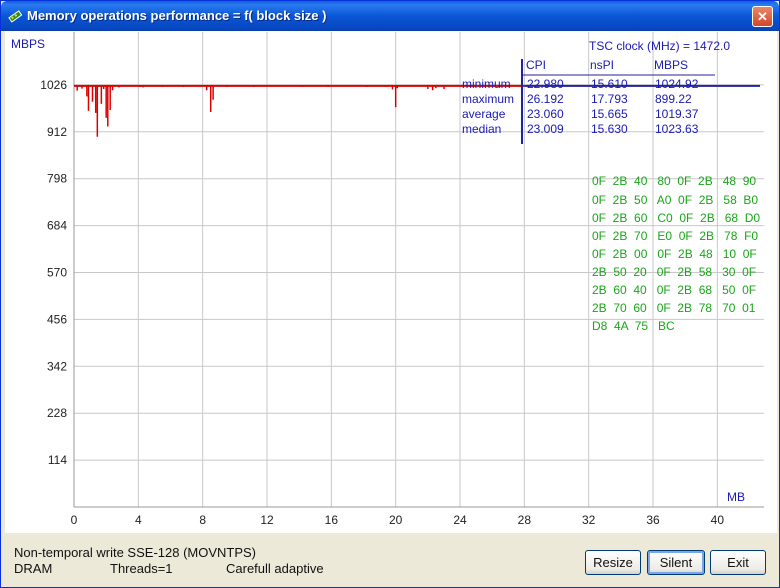 The image size is (780, 588). I want to click on y-tick-label: 1026, so click(53, 85).